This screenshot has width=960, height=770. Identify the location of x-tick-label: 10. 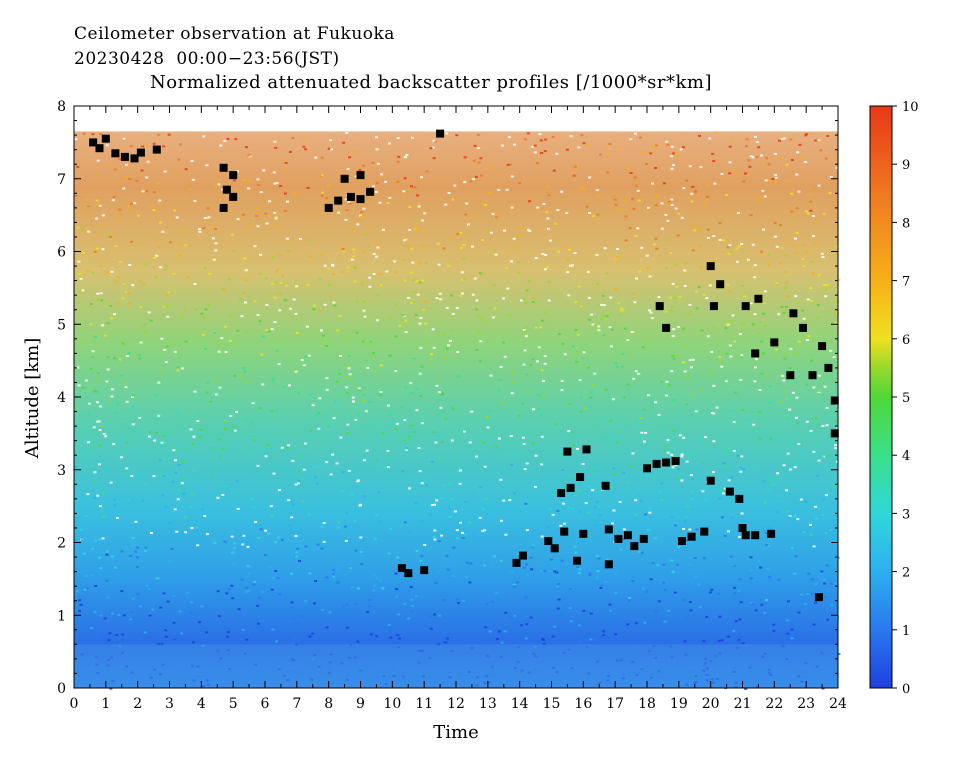
(392, 704).